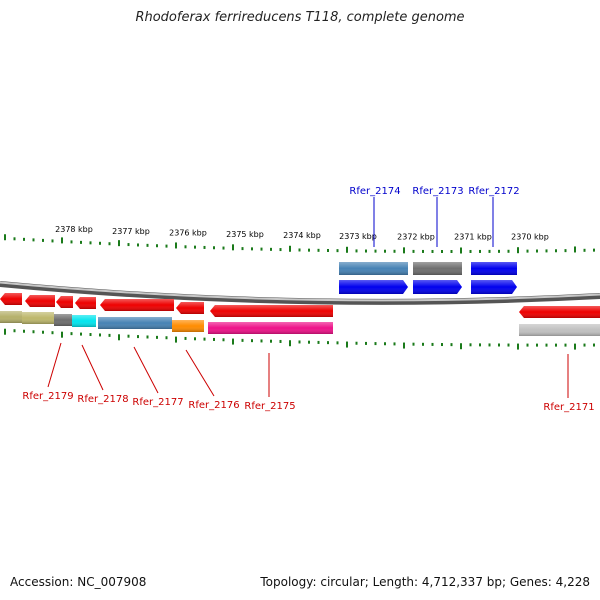 This screenshot has width=600, height=600. I want to click on gene-label: Rfer_2173, so click(437, 191).